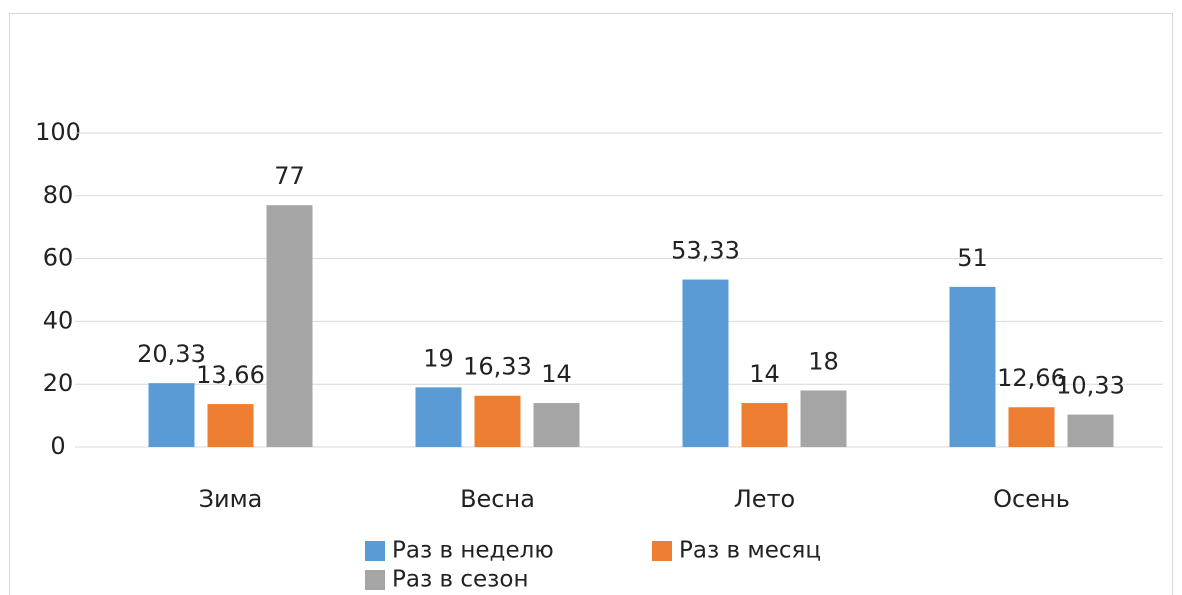  Describe the element at coordinates (57, 446) in the screenshot. I see `y-tick-label: 0` at that location.